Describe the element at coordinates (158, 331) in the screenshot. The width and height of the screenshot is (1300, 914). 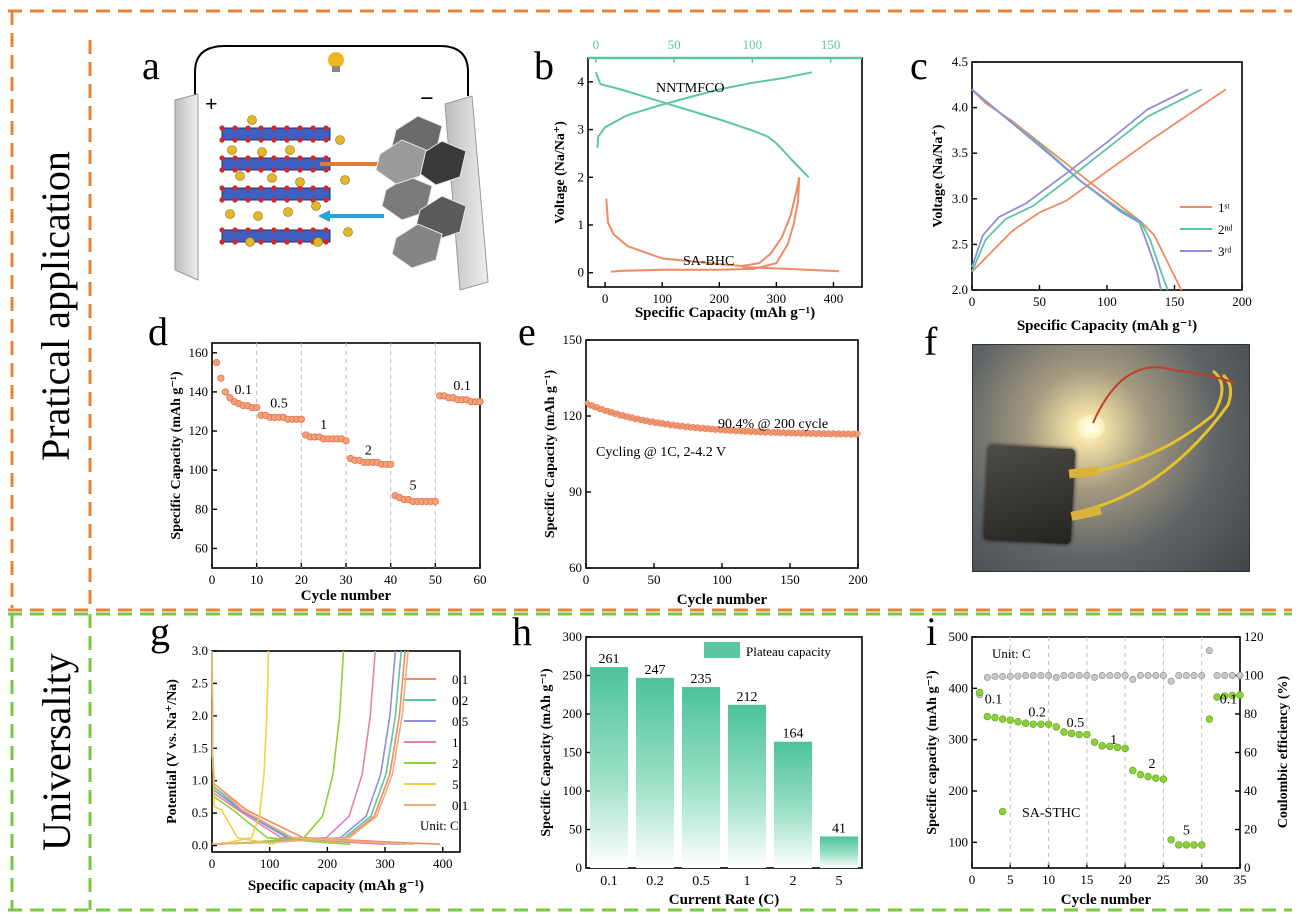
I see `panel-letter-d: d` at that location.